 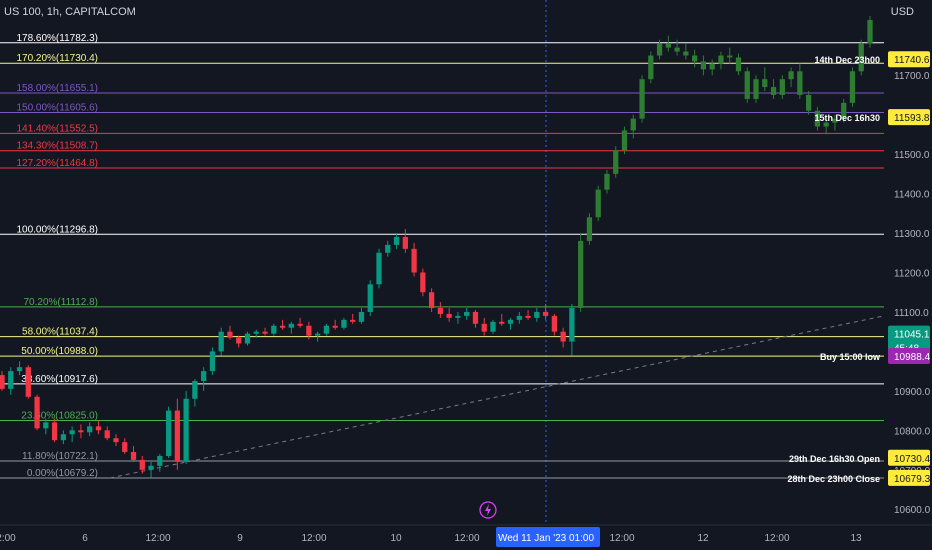 What do you see at coordinates (850, 357) in the screenshot?
I see `price-marker-note: Buy 15:00 low` at bounding box center [850, 357].